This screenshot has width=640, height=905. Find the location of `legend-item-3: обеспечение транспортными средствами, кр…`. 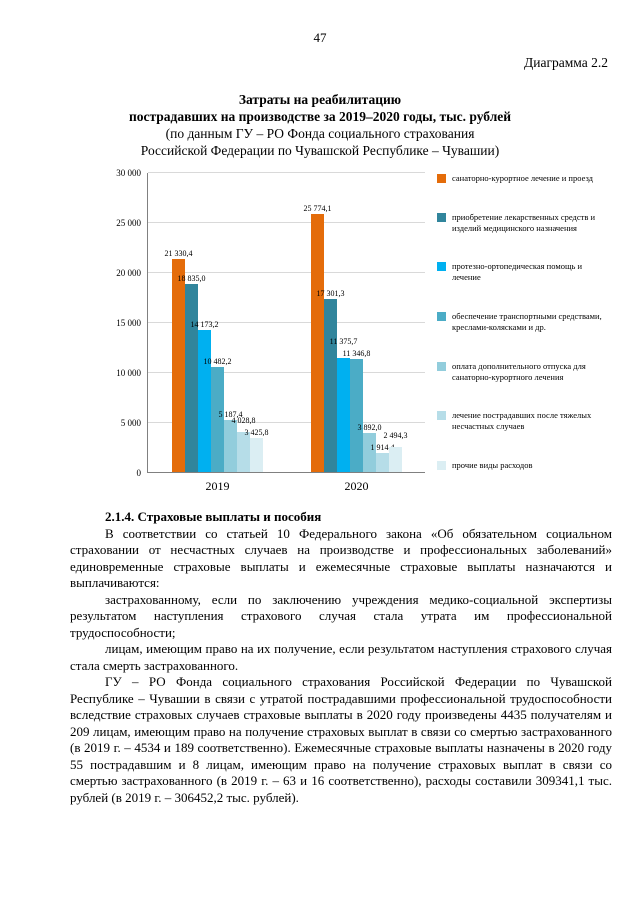

legend-item-3: обеспечение транспортными средствами, кр… is located at coordinates (535, 322).